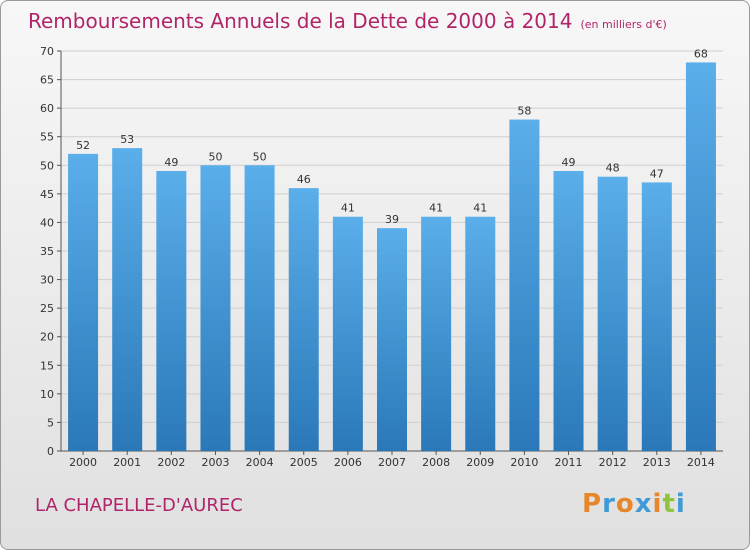  What do you see at coordinates (127, 299) in the screenshot?
I see `bar-2001` at bounding box center [127, 299].